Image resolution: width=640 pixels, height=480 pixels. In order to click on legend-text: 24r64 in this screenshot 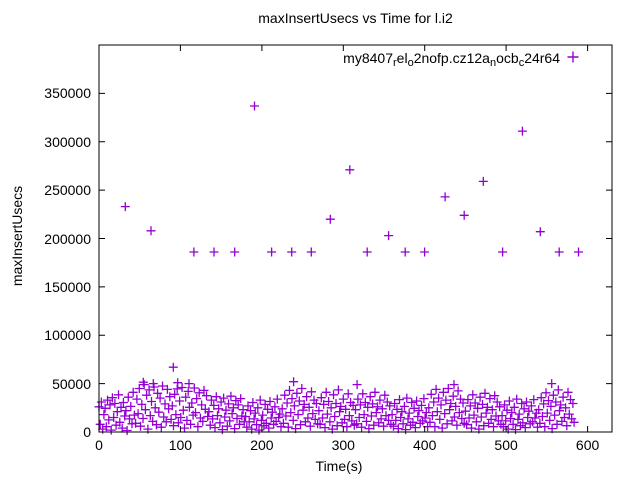, I will do `click(542, 58)`.